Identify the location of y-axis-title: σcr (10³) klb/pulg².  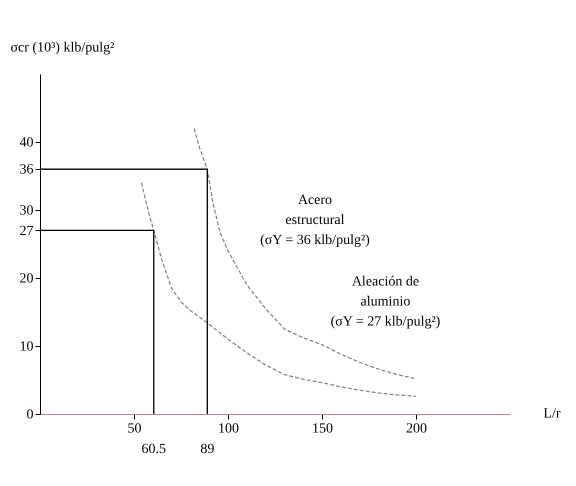
(62, 48).